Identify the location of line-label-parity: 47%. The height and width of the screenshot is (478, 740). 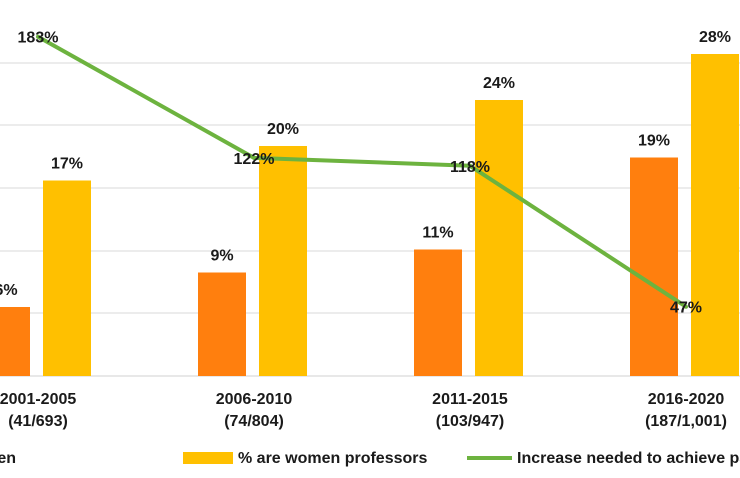
(686, 308).